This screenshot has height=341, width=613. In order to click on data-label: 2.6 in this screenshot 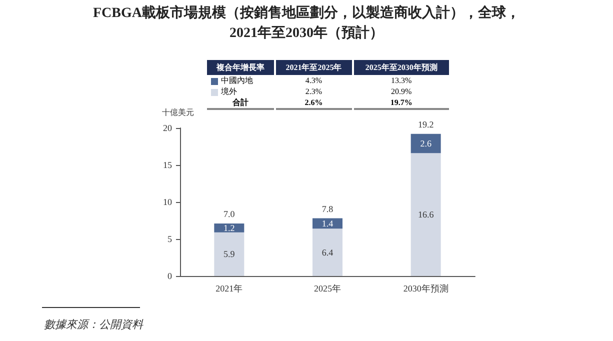, I will do `click(426, 143)`.